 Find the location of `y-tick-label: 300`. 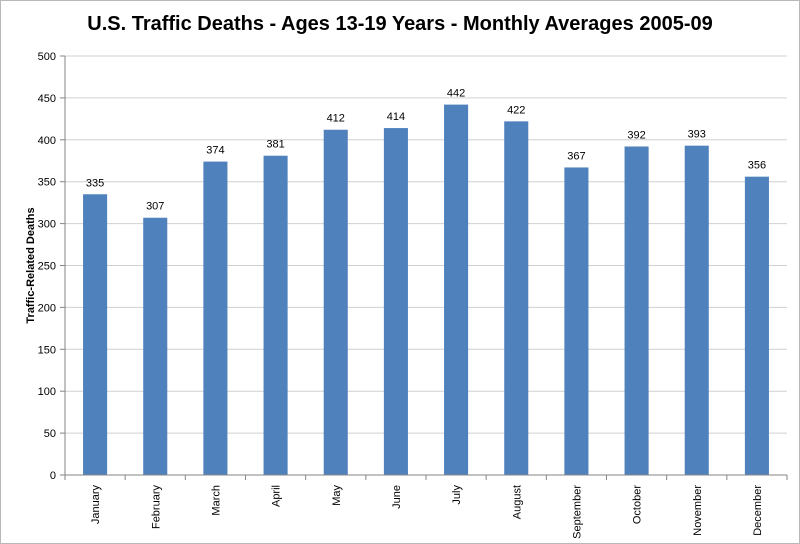

y-tick-label: 300 is located at coordinates (47, 225).